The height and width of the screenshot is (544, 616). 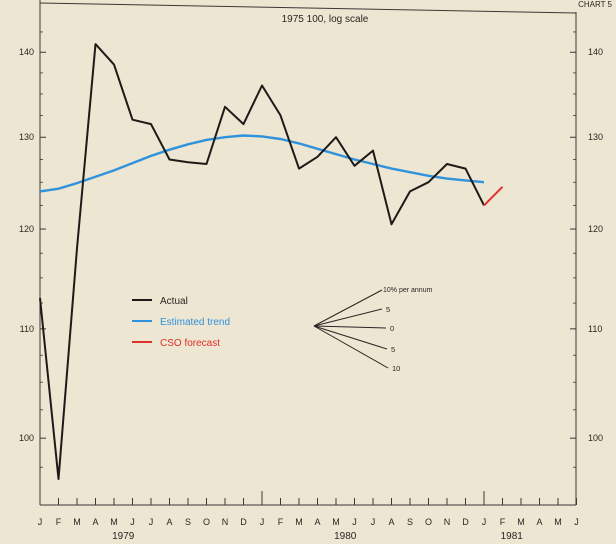 I want to click on corner-label: CHART 5, so click(x=595, y=4).